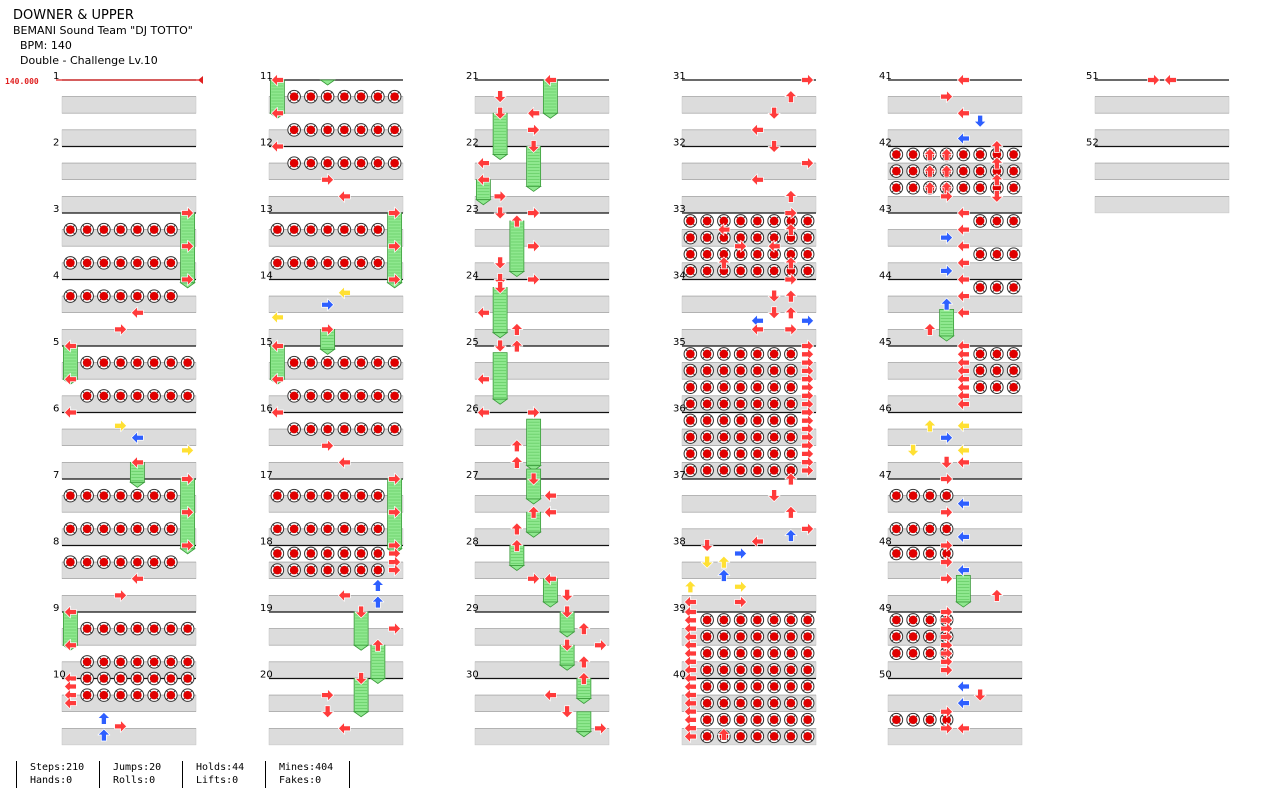 The width and height of the screenshot is (1280, 798). I want to click on measure-number: 22, so click(472, 143).